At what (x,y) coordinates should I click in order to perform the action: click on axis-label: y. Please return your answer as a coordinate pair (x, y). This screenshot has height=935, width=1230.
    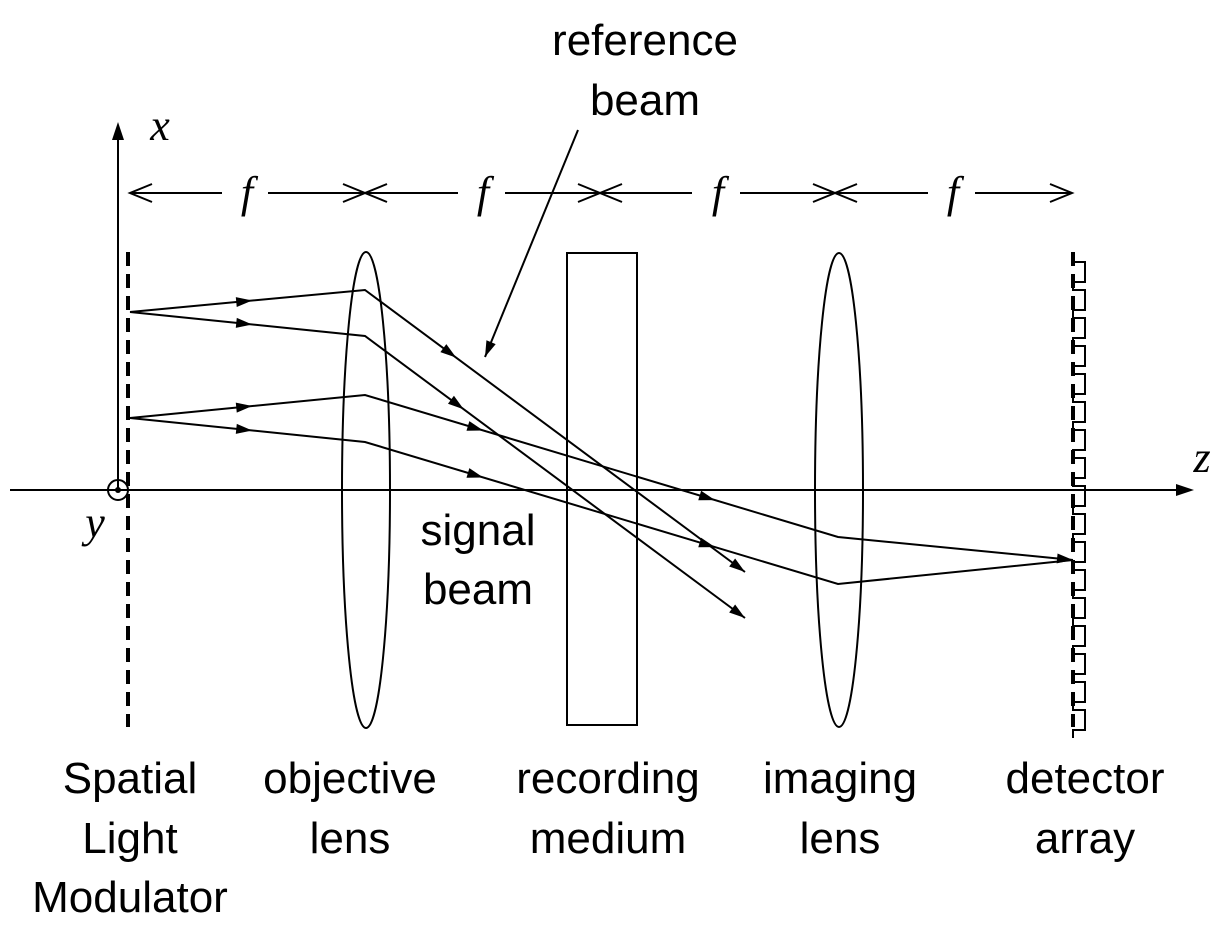
    Looking at the image, I should click on (93, 522).